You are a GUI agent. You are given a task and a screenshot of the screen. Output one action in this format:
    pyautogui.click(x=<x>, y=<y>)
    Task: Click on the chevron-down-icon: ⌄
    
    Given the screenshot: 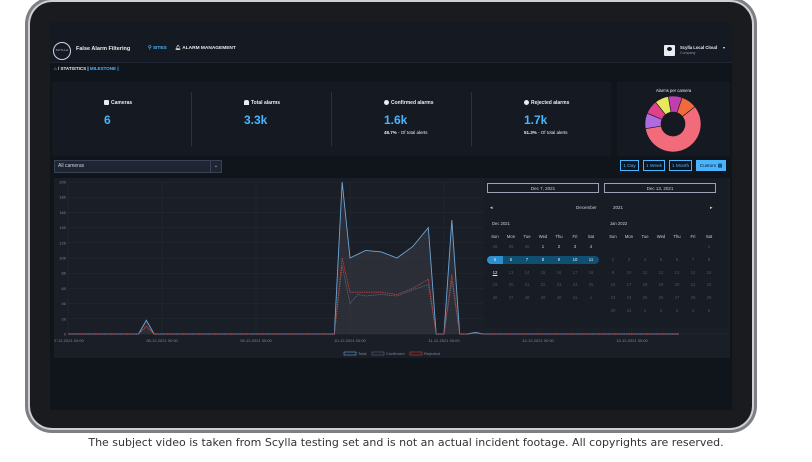 What is the action you would take?
    pyautogui.click(x=215, y=166)
    